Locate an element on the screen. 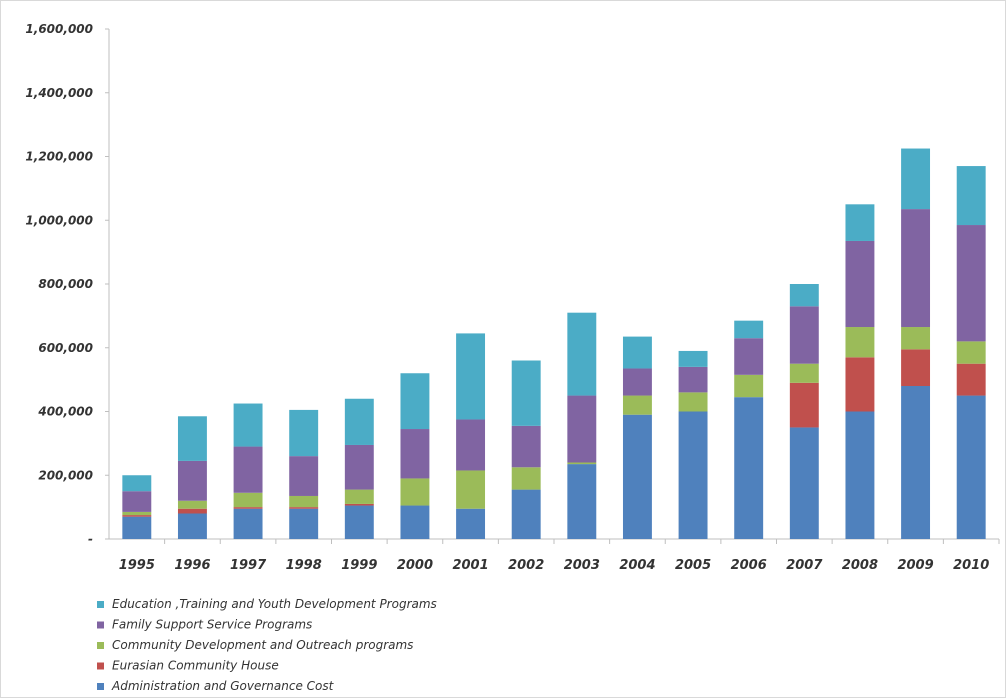 This screenshot has height=698, width=1006. y-tick-label: 800,000 is located at coordinates (65, 284).